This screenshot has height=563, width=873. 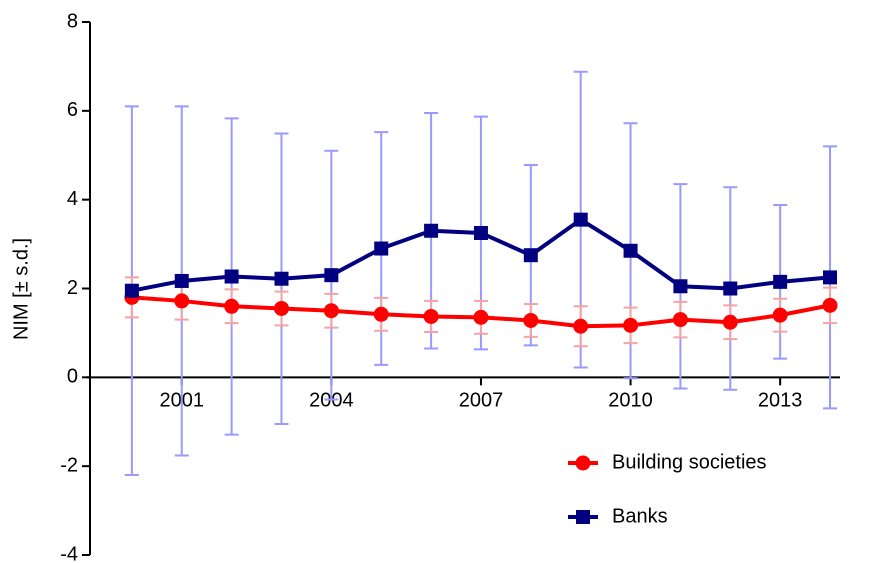 I want to click on y-tick-label: 6, so click(x=72, y=110).